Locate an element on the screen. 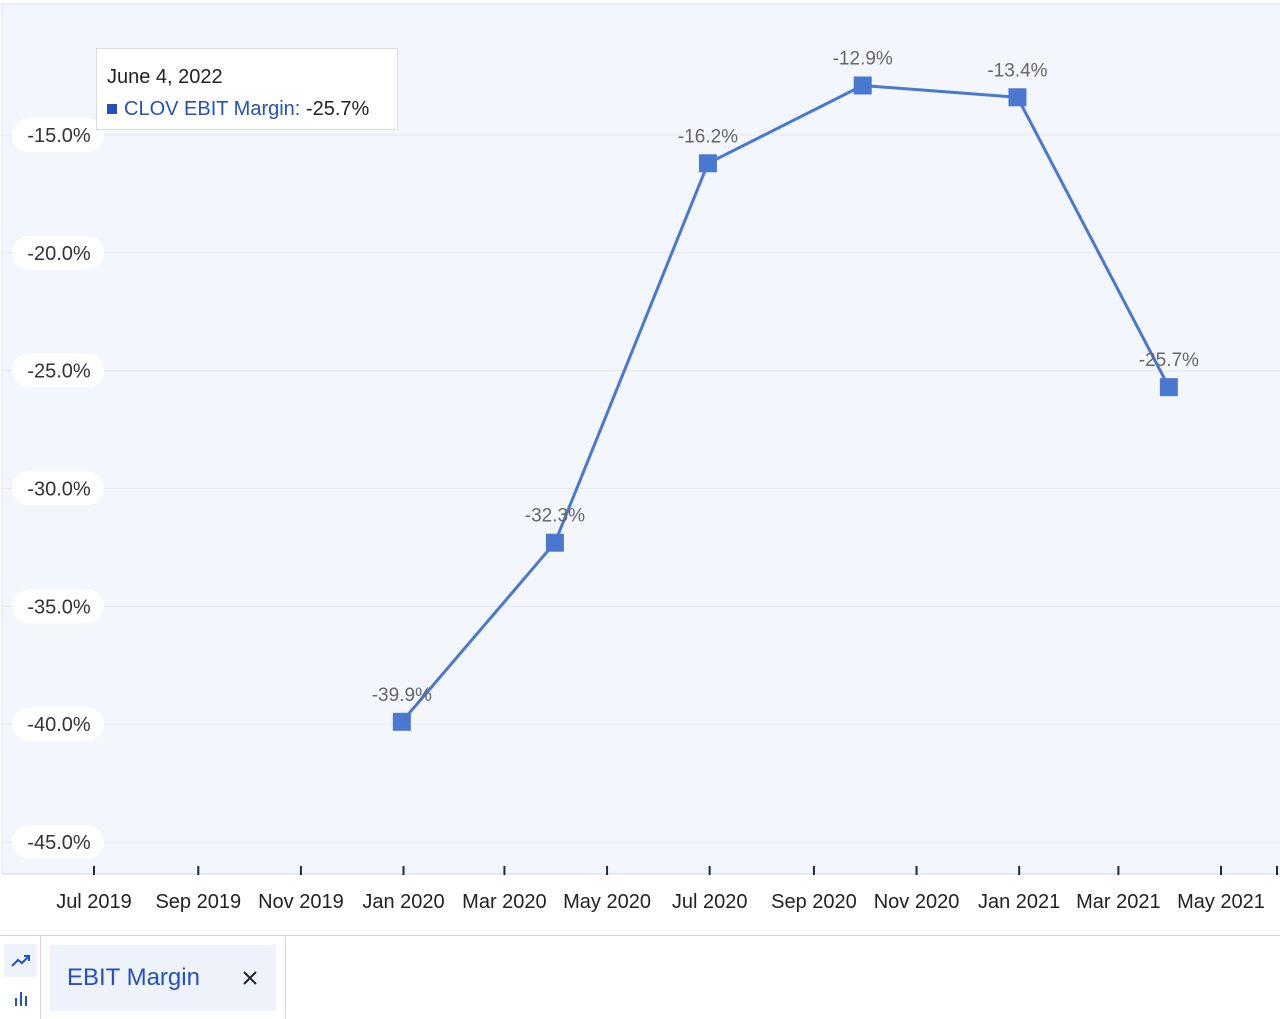 This screenshot has width=1280, height=1019. chart-tooltip: June 4, 2022 CLOV EBIT Margin: -25.7% is located at coordinates (247, 89).